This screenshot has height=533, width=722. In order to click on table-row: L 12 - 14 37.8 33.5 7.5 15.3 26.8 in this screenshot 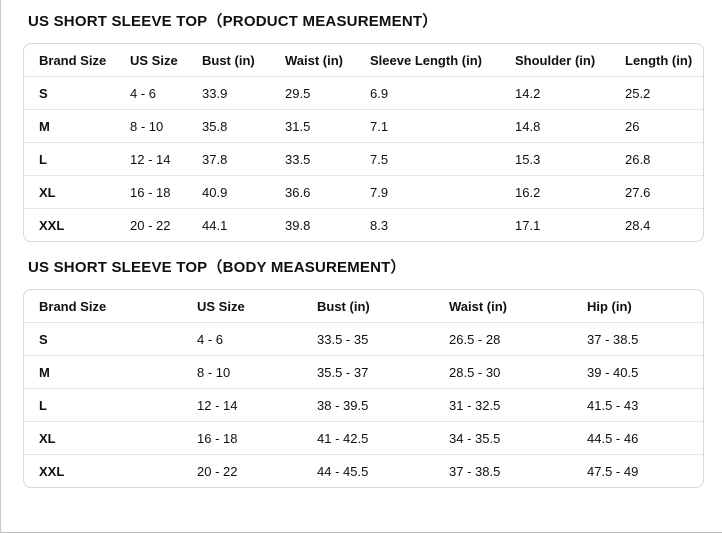, I will do `click(363, 159)`.